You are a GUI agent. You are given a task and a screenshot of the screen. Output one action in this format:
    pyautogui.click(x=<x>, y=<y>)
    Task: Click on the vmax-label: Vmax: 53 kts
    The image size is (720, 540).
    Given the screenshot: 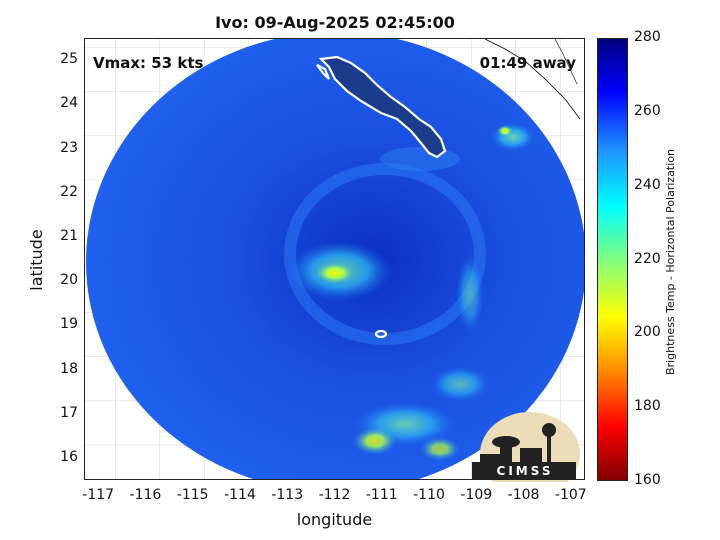 What is the action you would take?
    pyautogui.click(x=148, y=63)
    